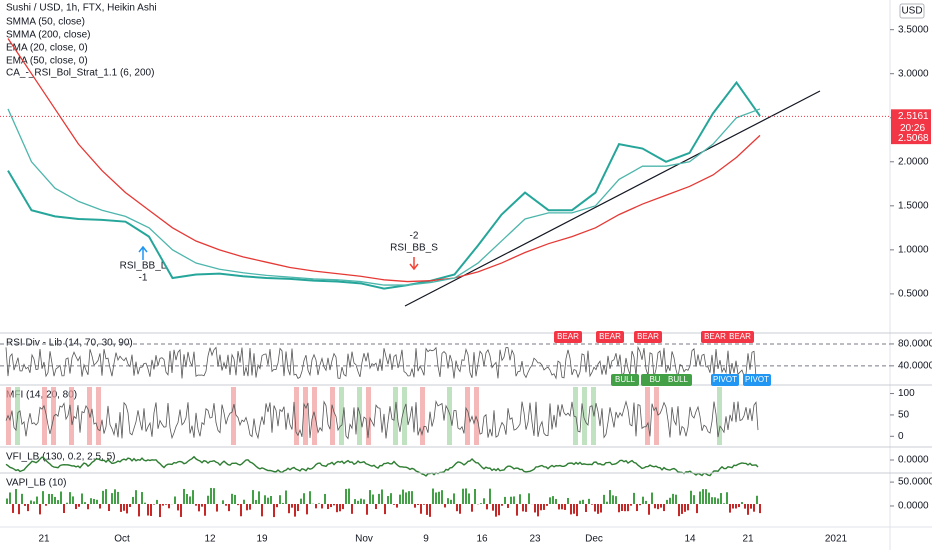  I want to click on y-tick-label: 3.0000, so click(913, 73).